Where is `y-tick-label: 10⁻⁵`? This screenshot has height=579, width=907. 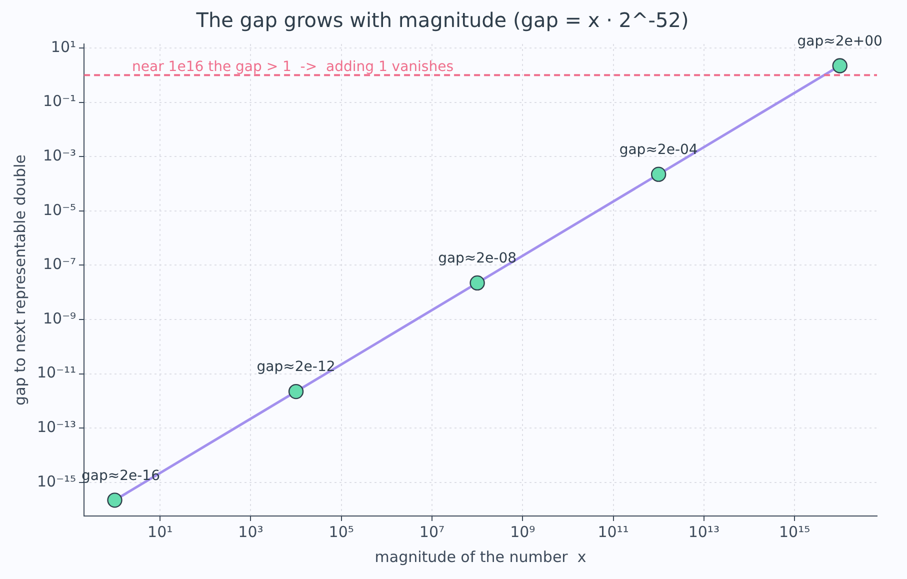
y-tick-label: 10⁻⁵ is located at coordinates (59, 209).